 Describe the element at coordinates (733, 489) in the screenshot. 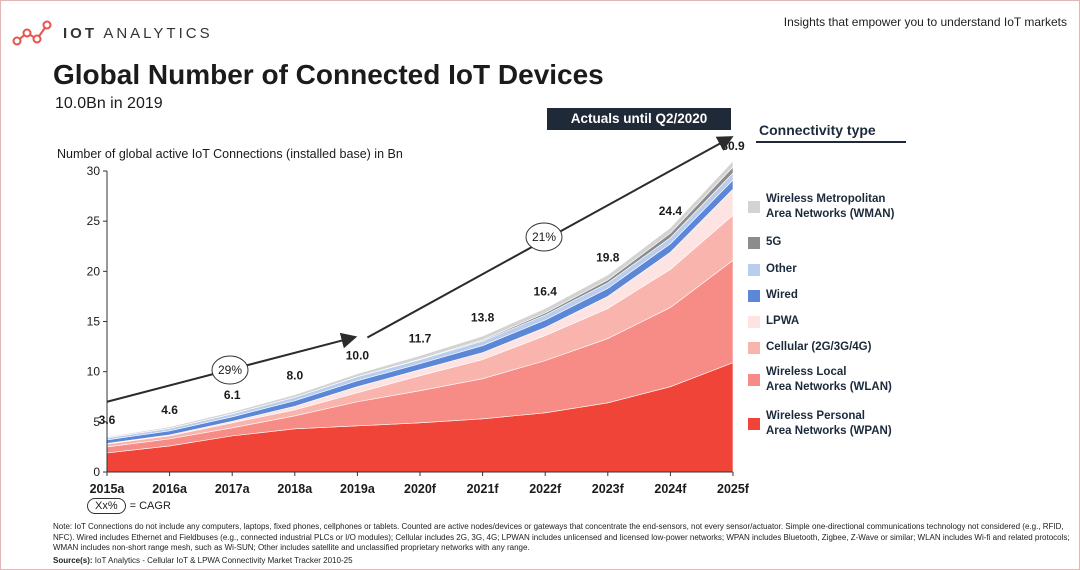

I see `x-tick-label: 2025f` at that location.